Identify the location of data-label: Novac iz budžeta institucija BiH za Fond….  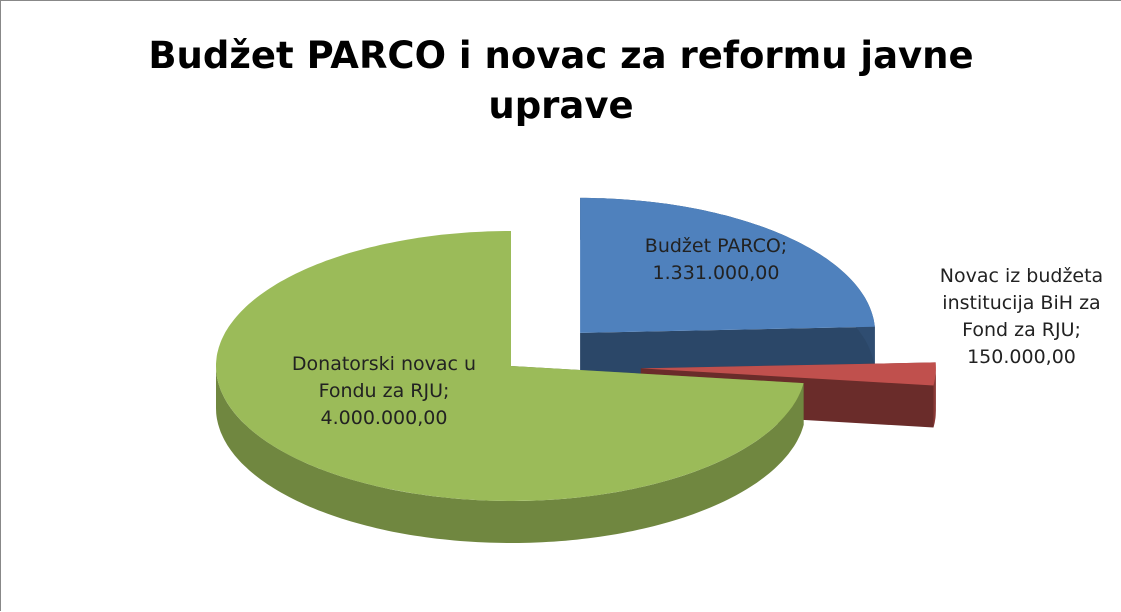
(1021, 317).